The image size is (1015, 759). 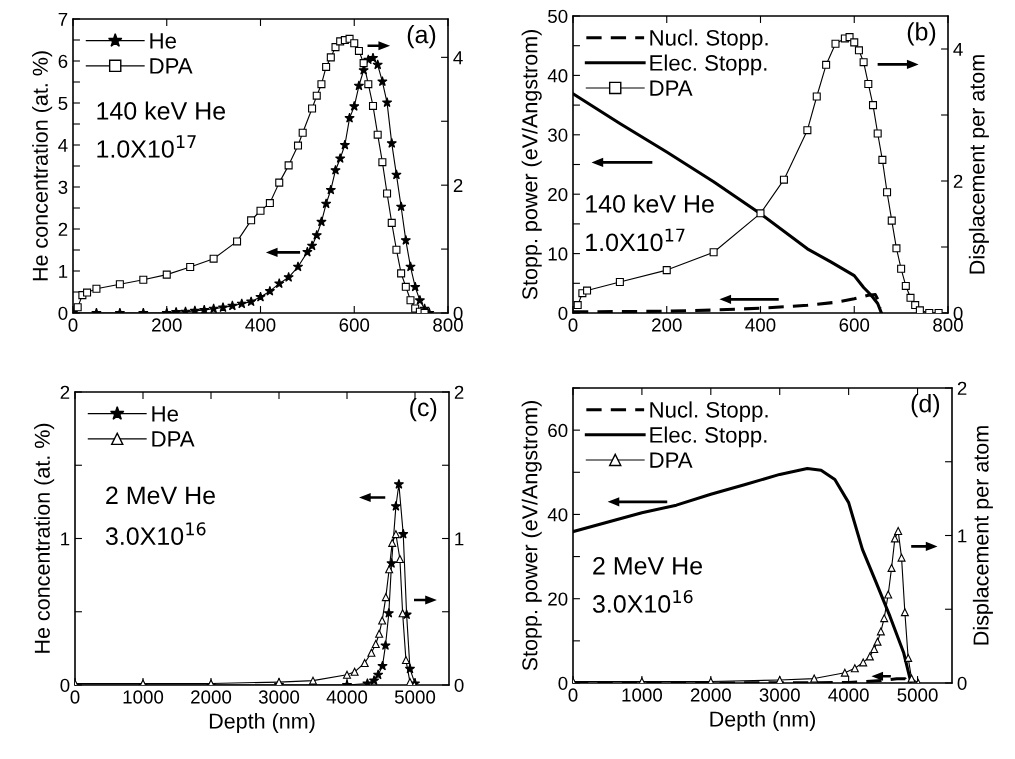 What do you see at coordinates (558, 254) in the screenshot?
I see `y-tick-label: 10` at bounding box center [558, 254].